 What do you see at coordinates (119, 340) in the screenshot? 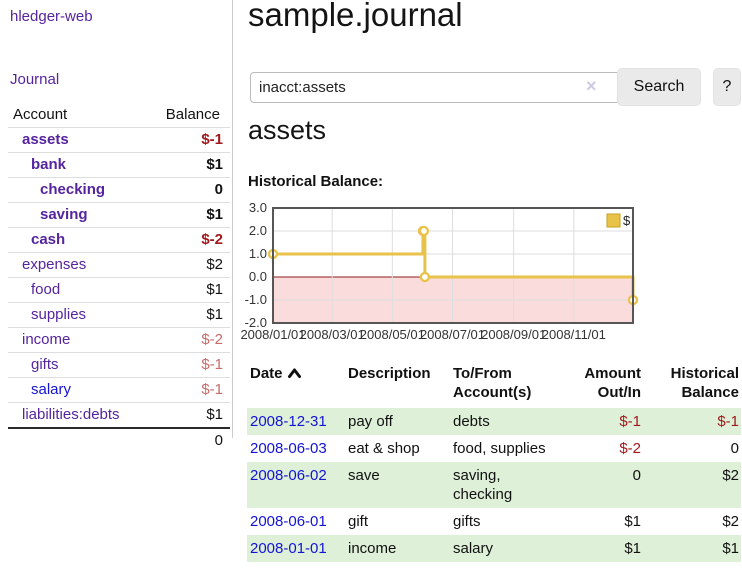
I see `account-row: income $-2` at bounding box center [119, 340].